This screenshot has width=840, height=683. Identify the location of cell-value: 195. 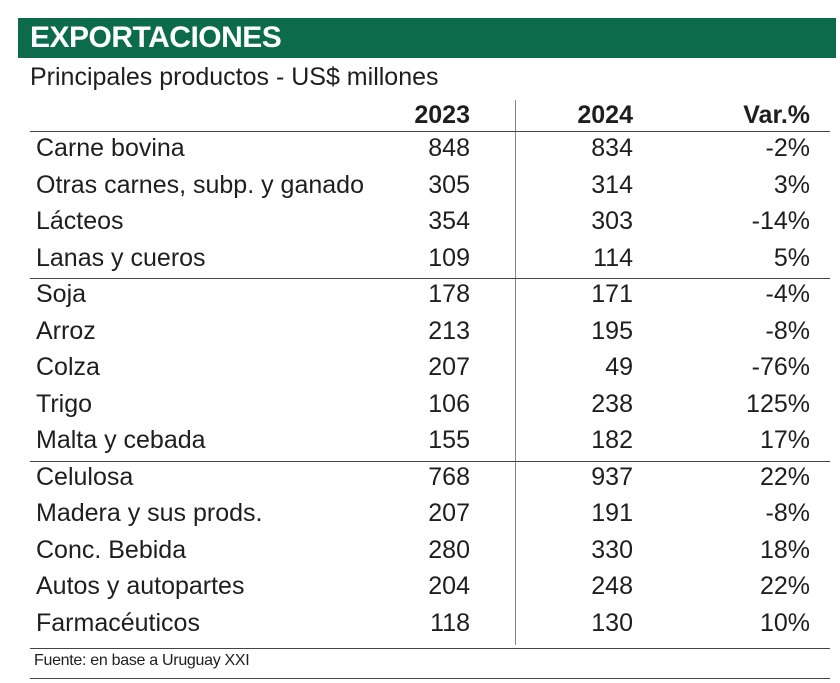
(612, 331).